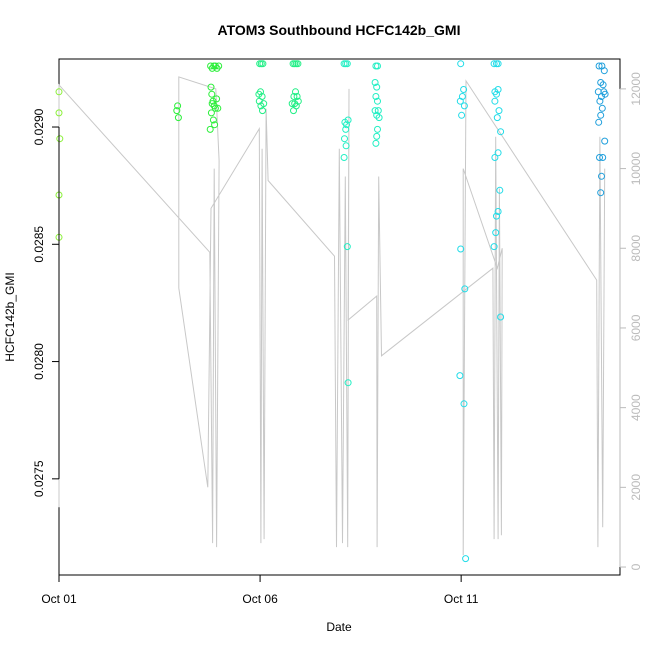  I want to click on y-axis: 0.0275 0.0280 0.0285 0.0290, so click(46, 302).